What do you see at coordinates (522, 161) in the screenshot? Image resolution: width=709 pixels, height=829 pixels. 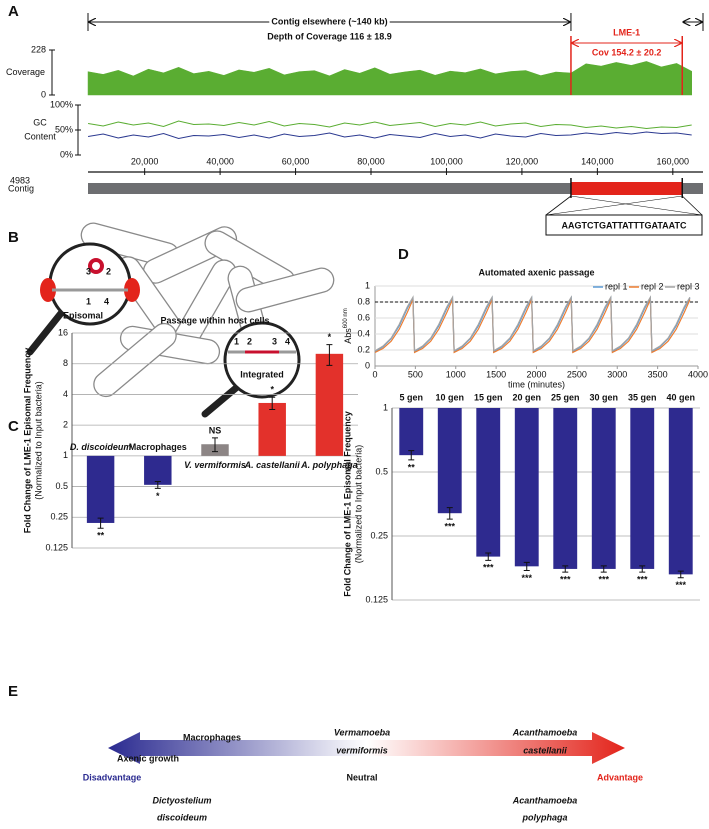 I see `x-tick-label: 120,000` at bounding box center [522, 161].